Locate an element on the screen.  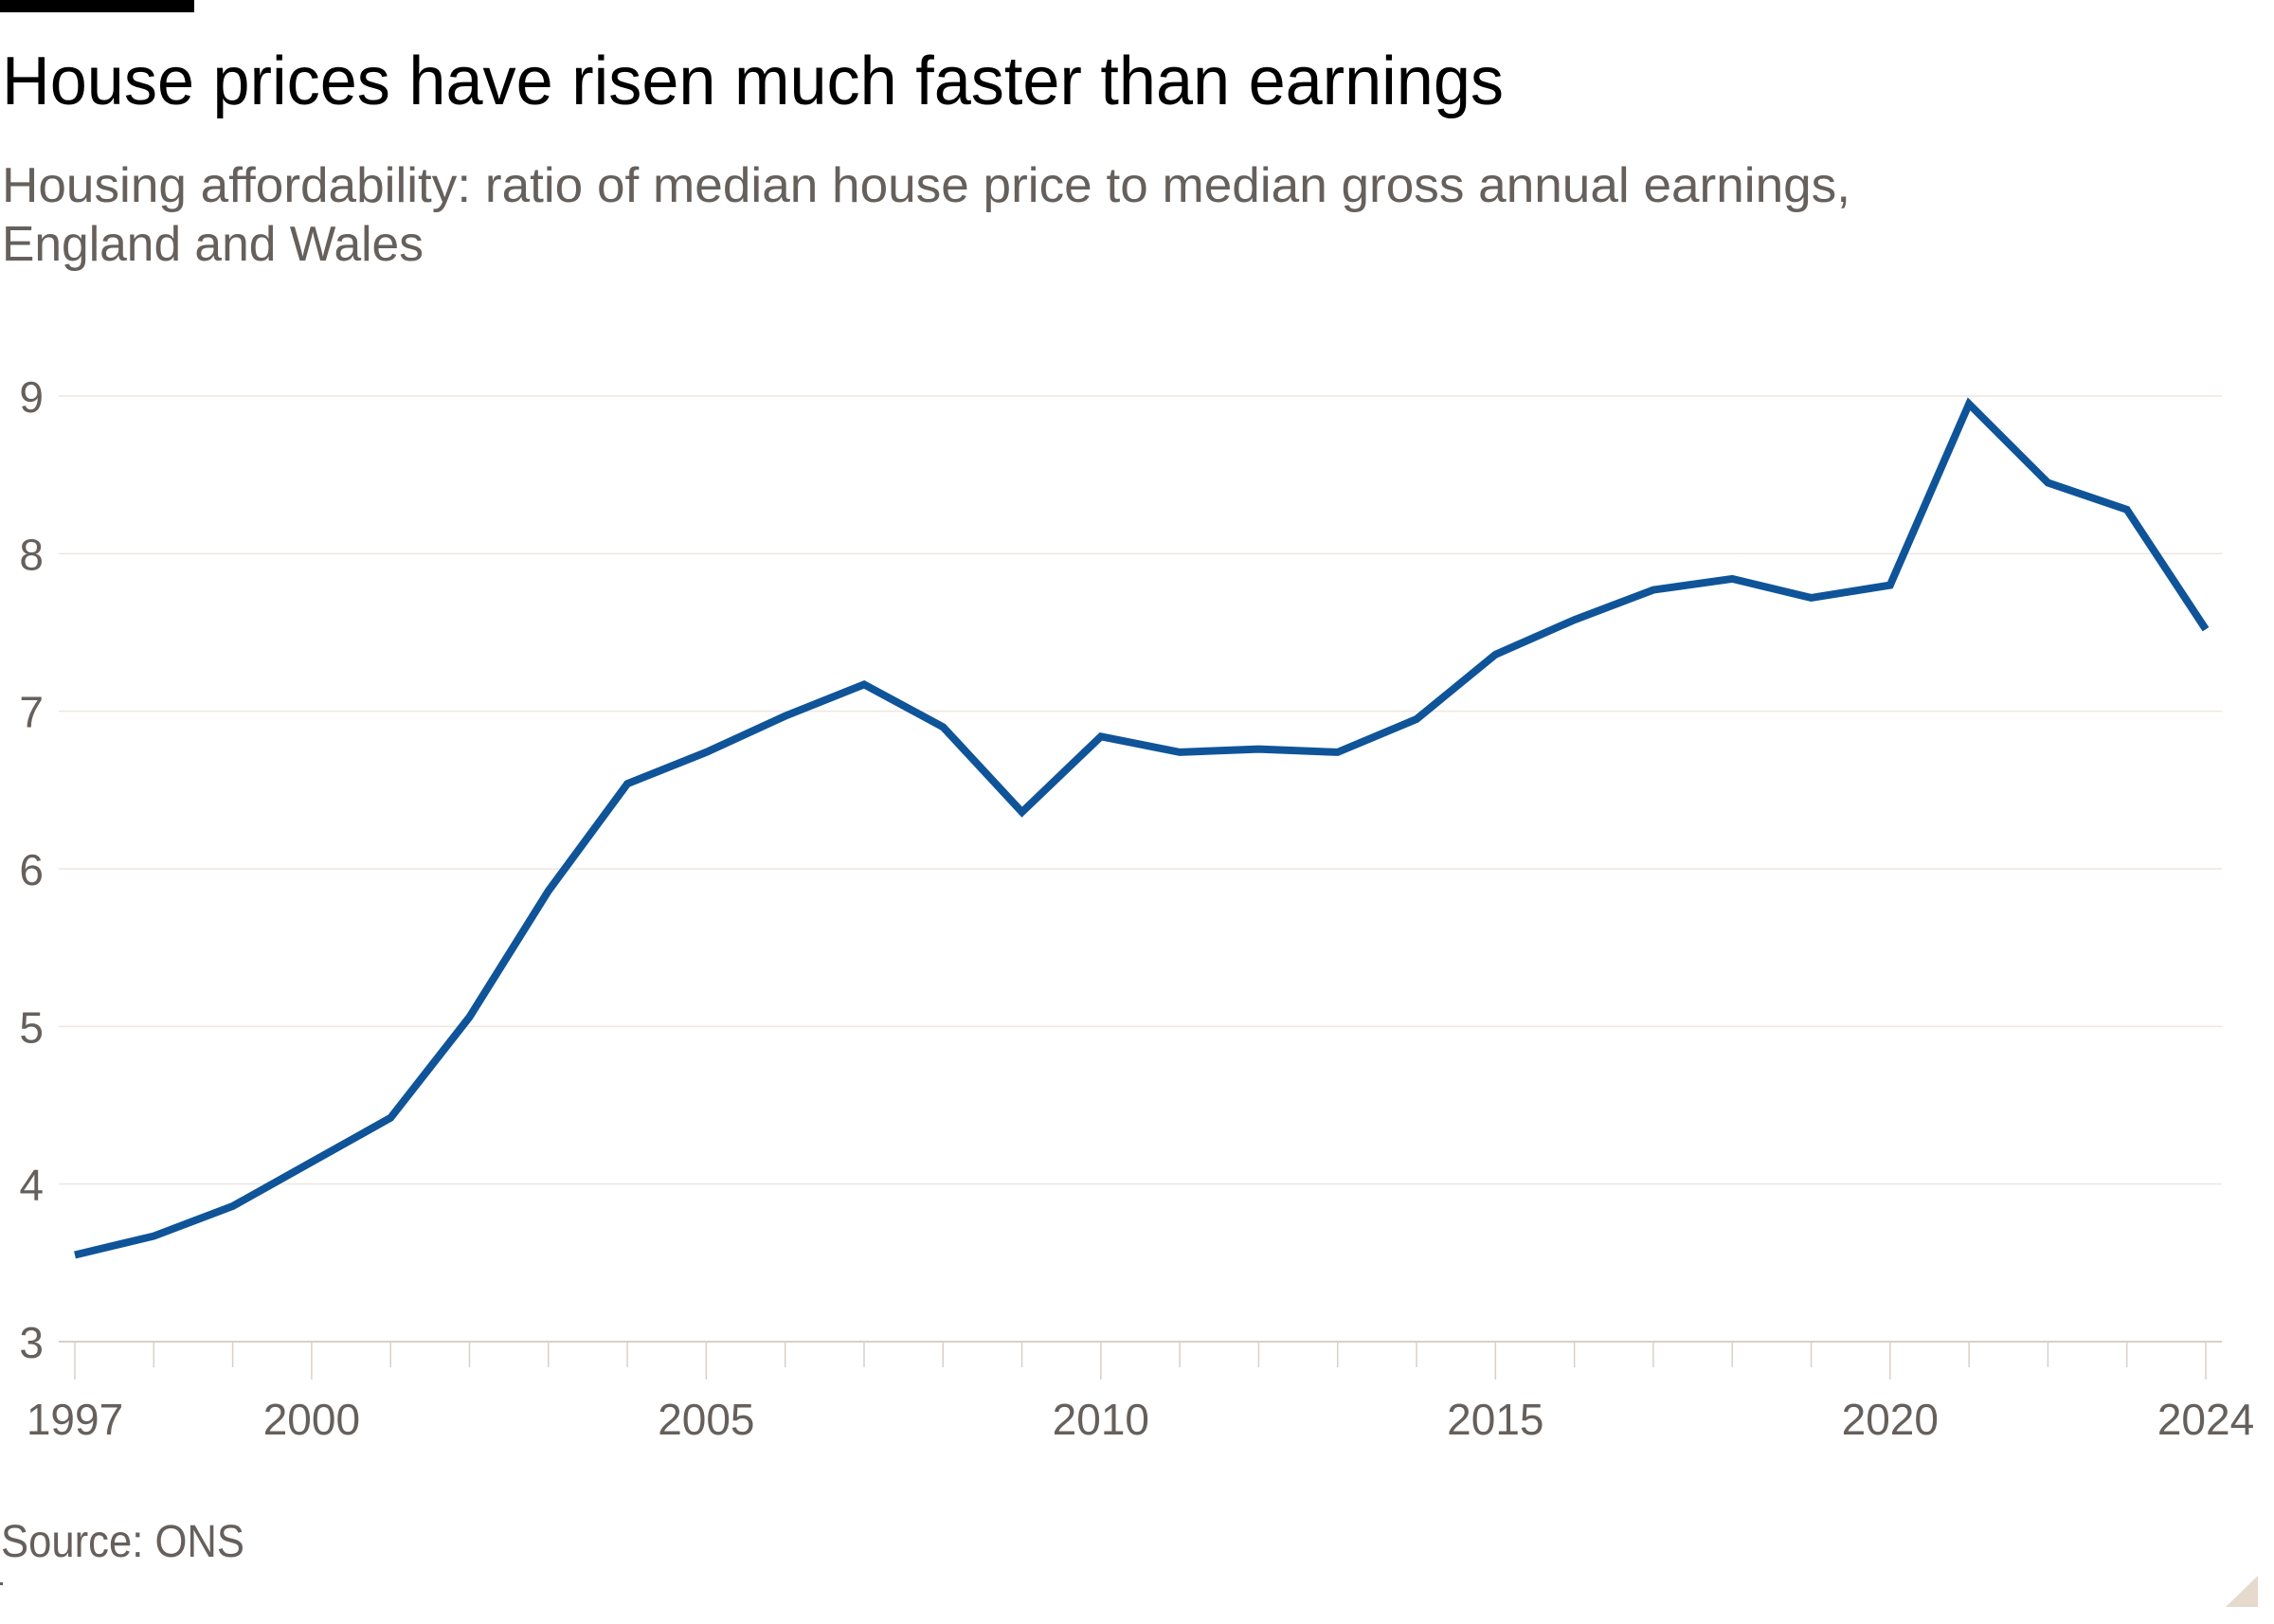
x-axis-labels: 1997 2000 2005 2010 2015 2020 2024 is located at coordinates (1140, 1419).